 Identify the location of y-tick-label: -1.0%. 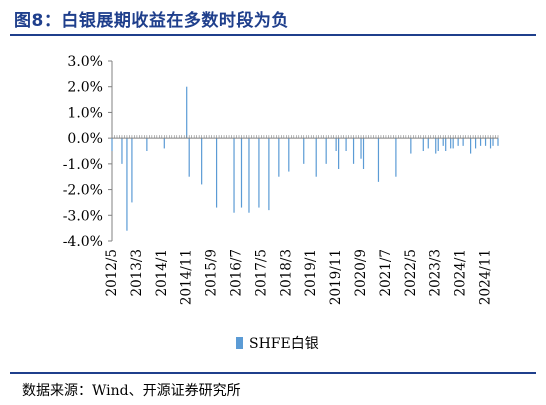
(83, 165).